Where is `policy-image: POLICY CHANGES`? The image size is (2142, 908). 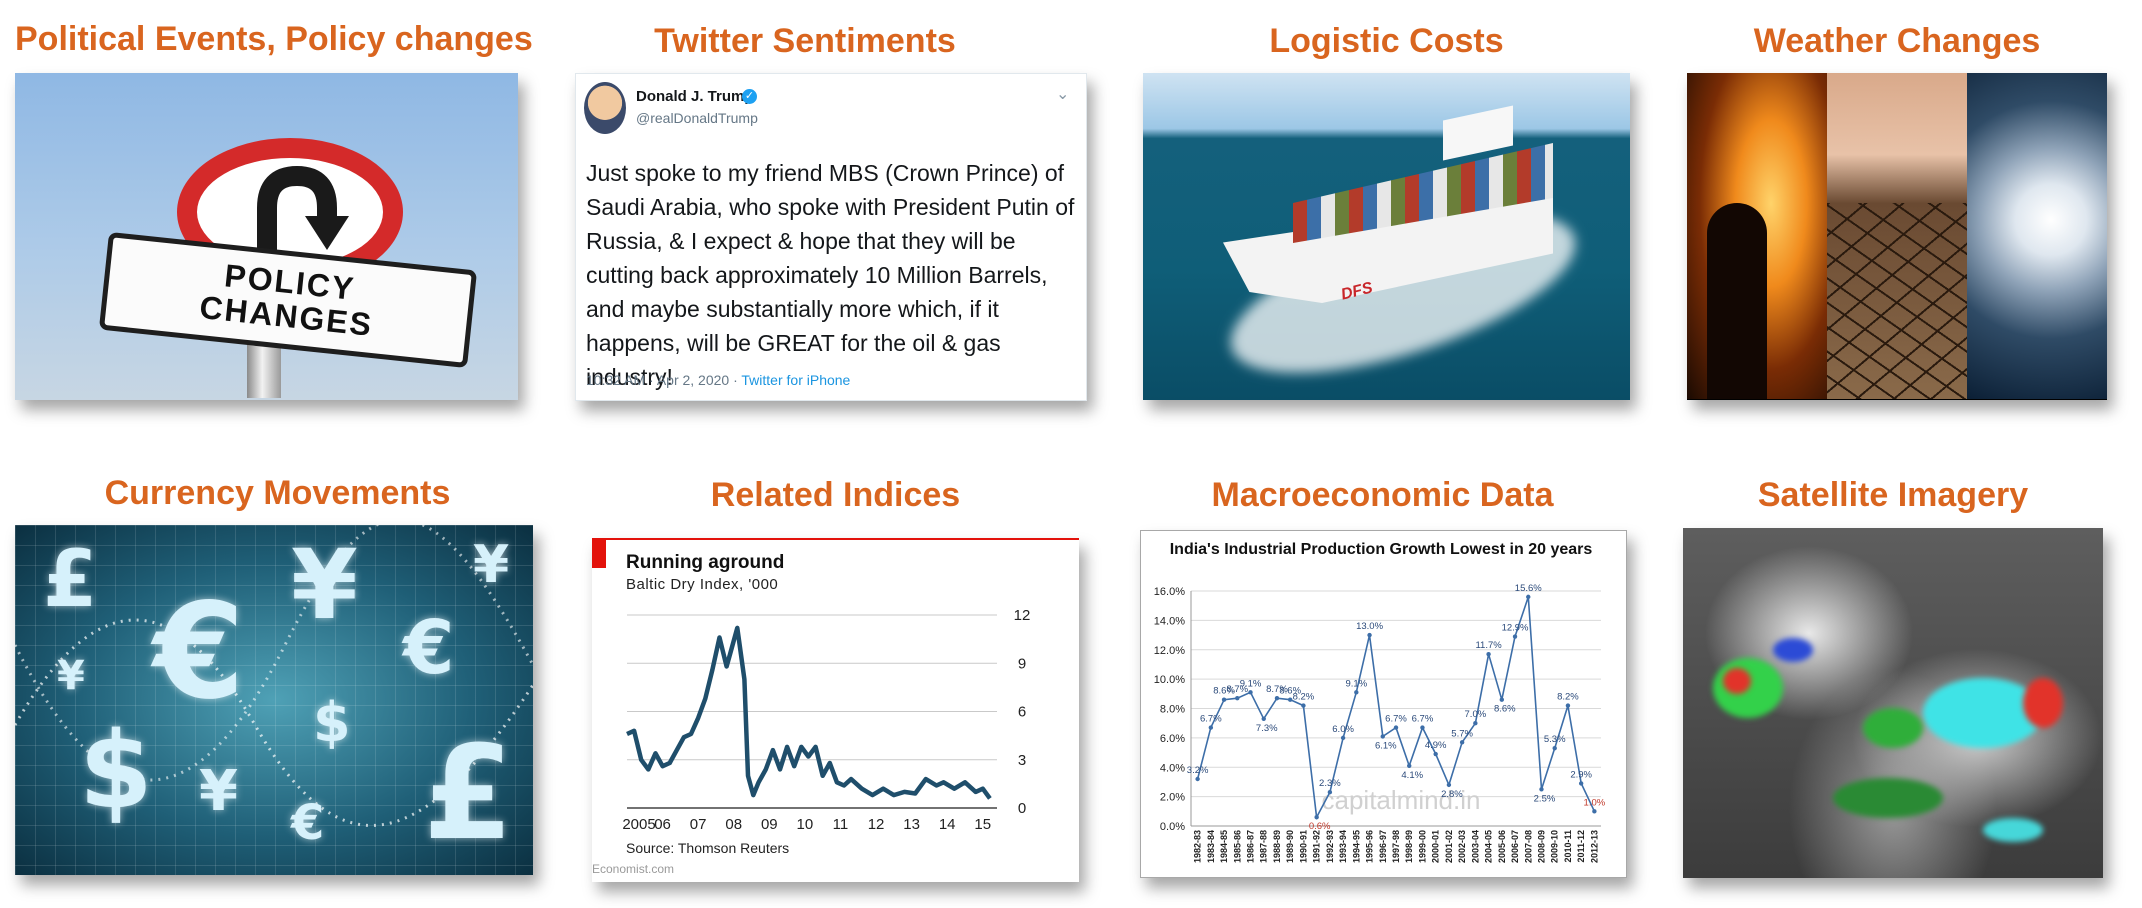
policy-image: POLICY CHANGES is located at coordinates (266, 236).